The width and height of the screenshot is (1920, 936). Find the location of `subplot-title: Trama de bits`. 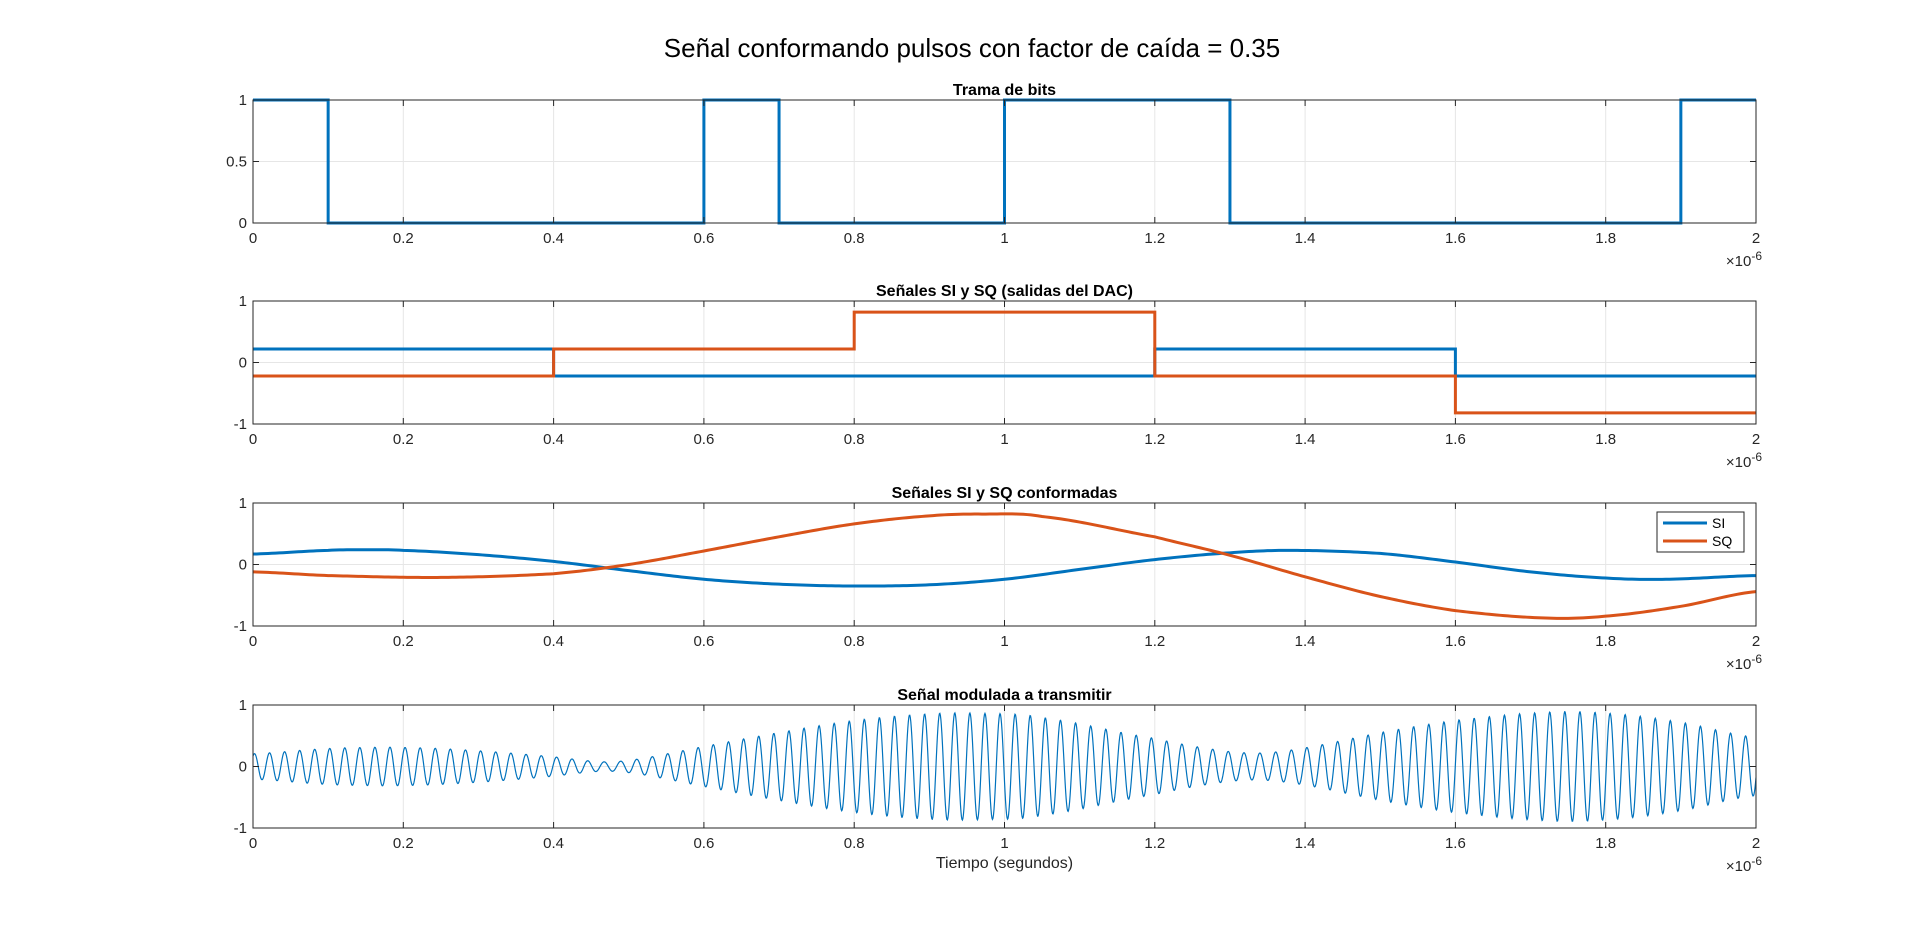

subplot-title: Trama de bits is located at coordinates (1004, 90).